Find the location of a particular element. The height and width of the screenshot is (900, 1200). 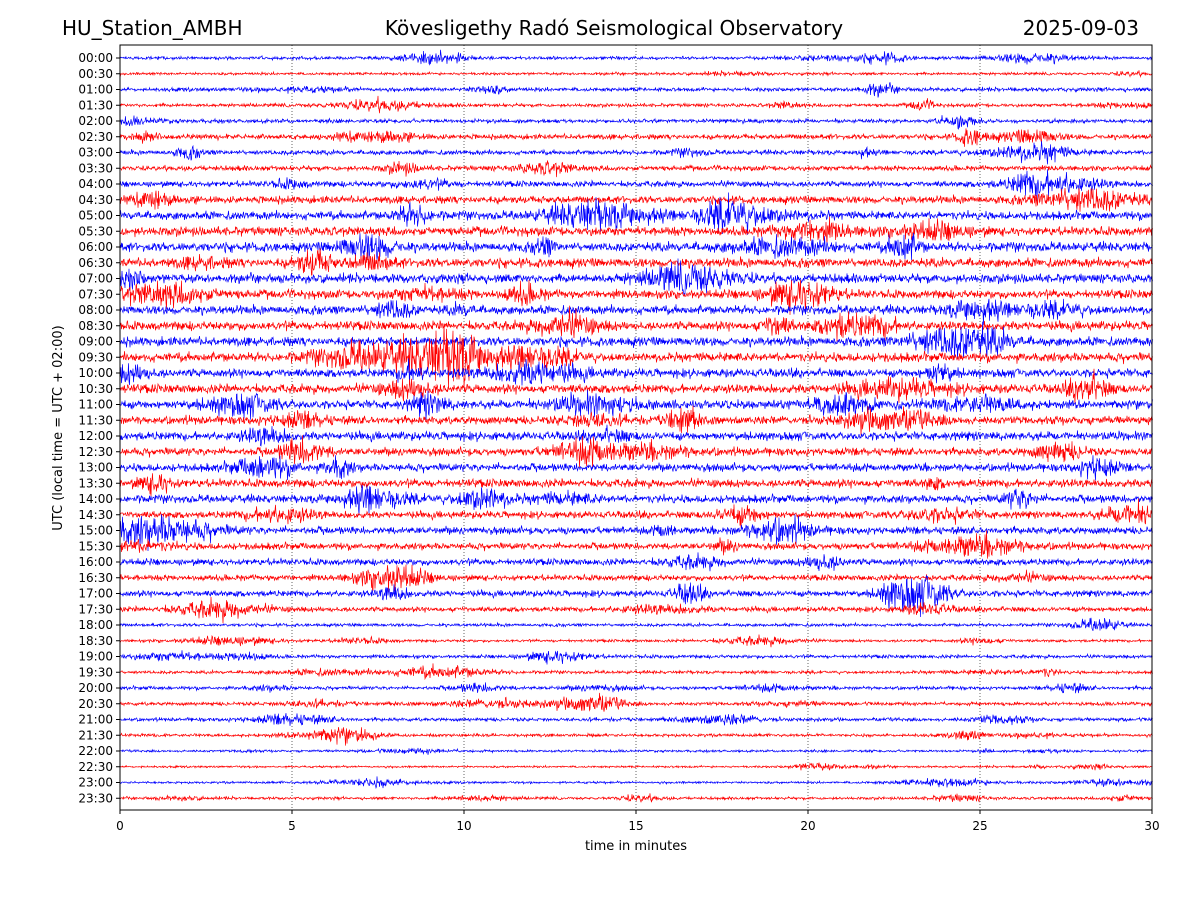

y-tick-label: 03:00 is located at coordinates (95, 153).